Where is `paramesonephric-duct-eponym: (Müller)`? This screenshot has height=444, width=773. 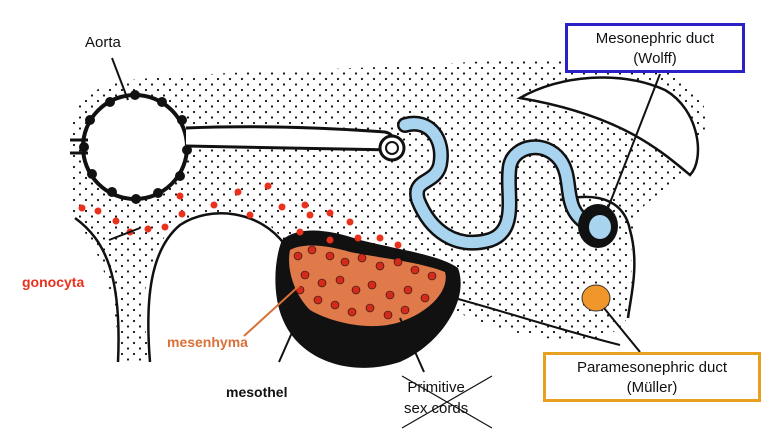
paramesonephric-duct-eponym: (Müller) is located at coordinates (652, 387).